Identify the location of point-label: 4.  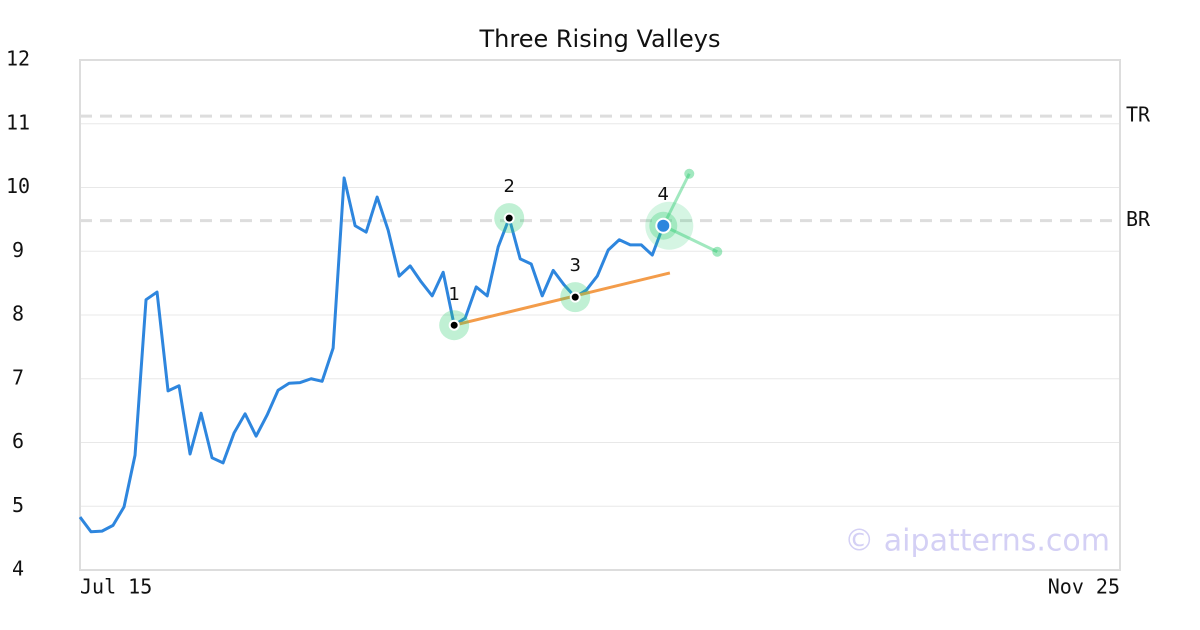
(663, 194).